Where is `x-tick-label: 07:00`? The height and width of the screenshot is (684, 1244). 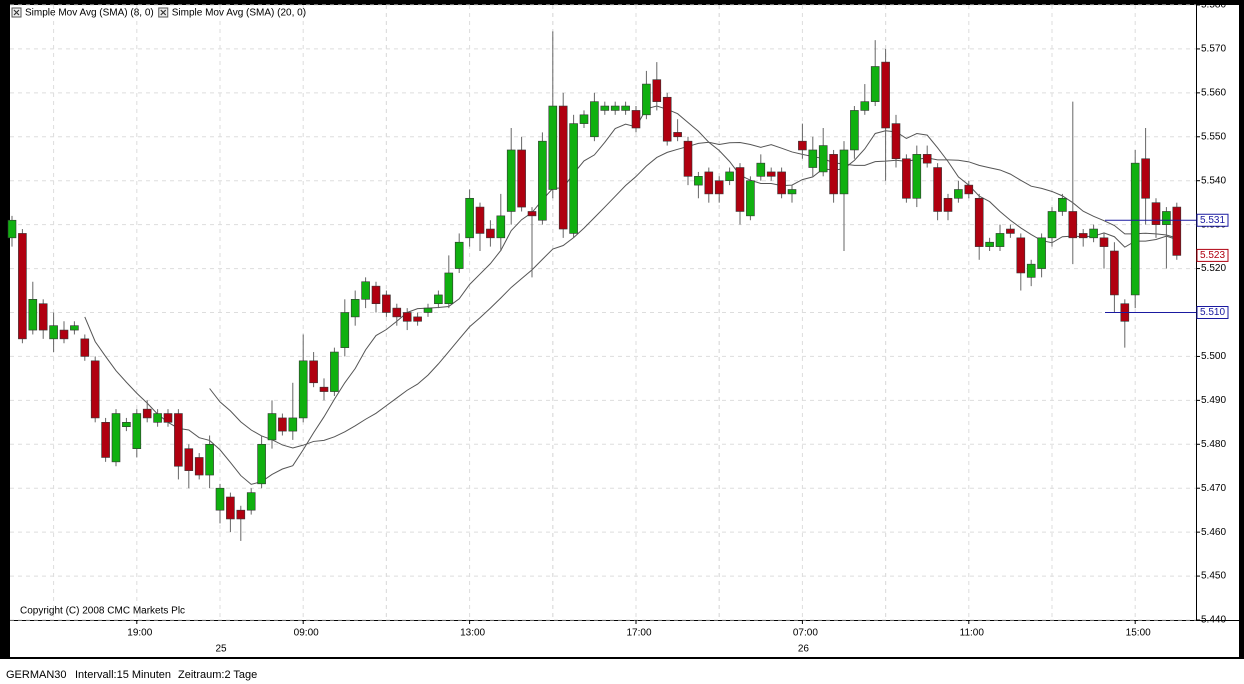
x-tick-label: 07:00 is located at coordinates (805, 633).